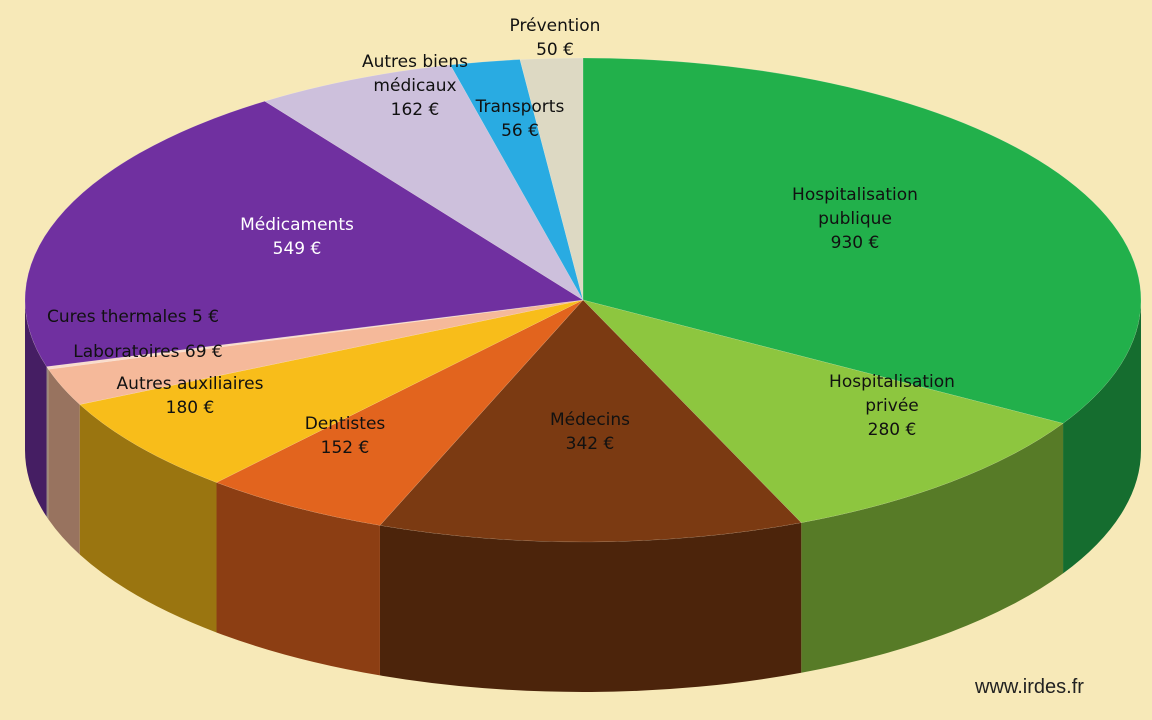  I want to click on category-name: Cures thermales, so click(116, 317).